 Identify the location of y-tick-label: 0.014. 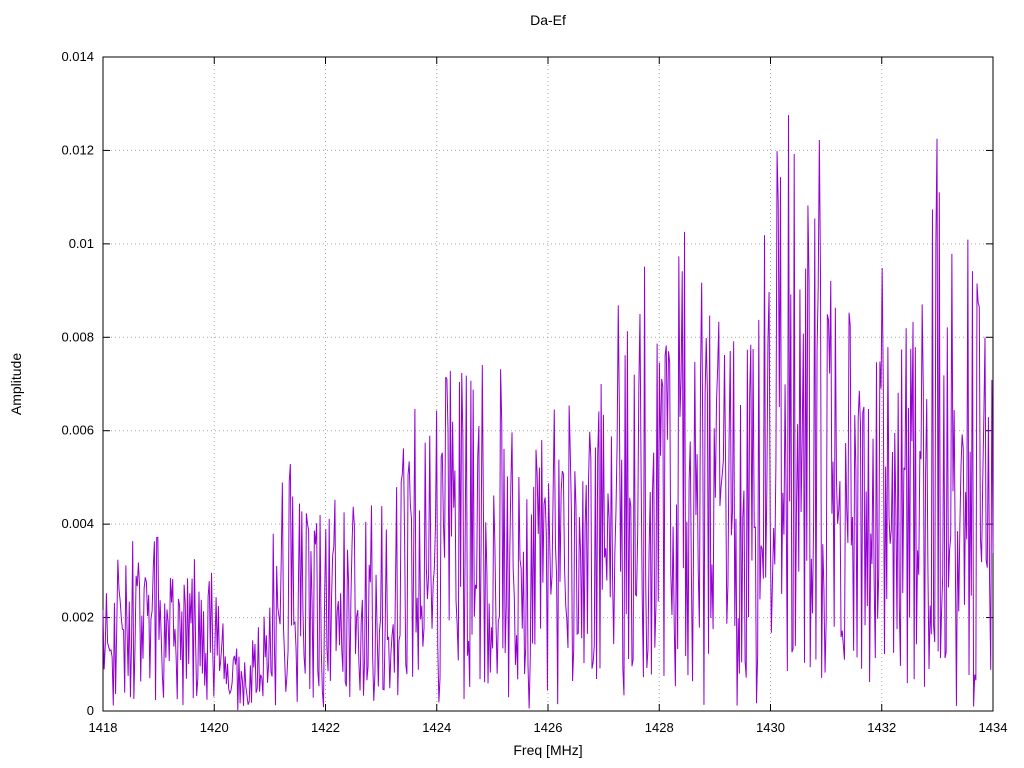
(77, 56).